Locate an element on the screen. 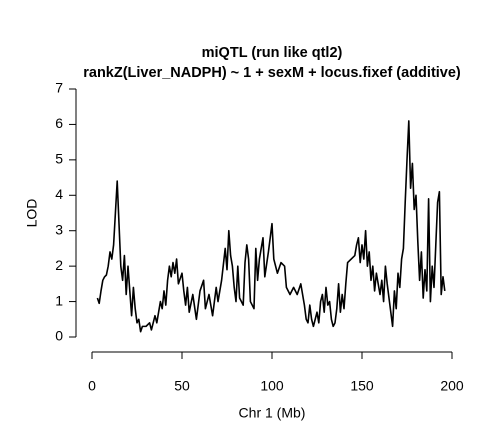 This screenshot has width=499, height=445. y-axis-label: LOD is located at coordinates (32, 213).